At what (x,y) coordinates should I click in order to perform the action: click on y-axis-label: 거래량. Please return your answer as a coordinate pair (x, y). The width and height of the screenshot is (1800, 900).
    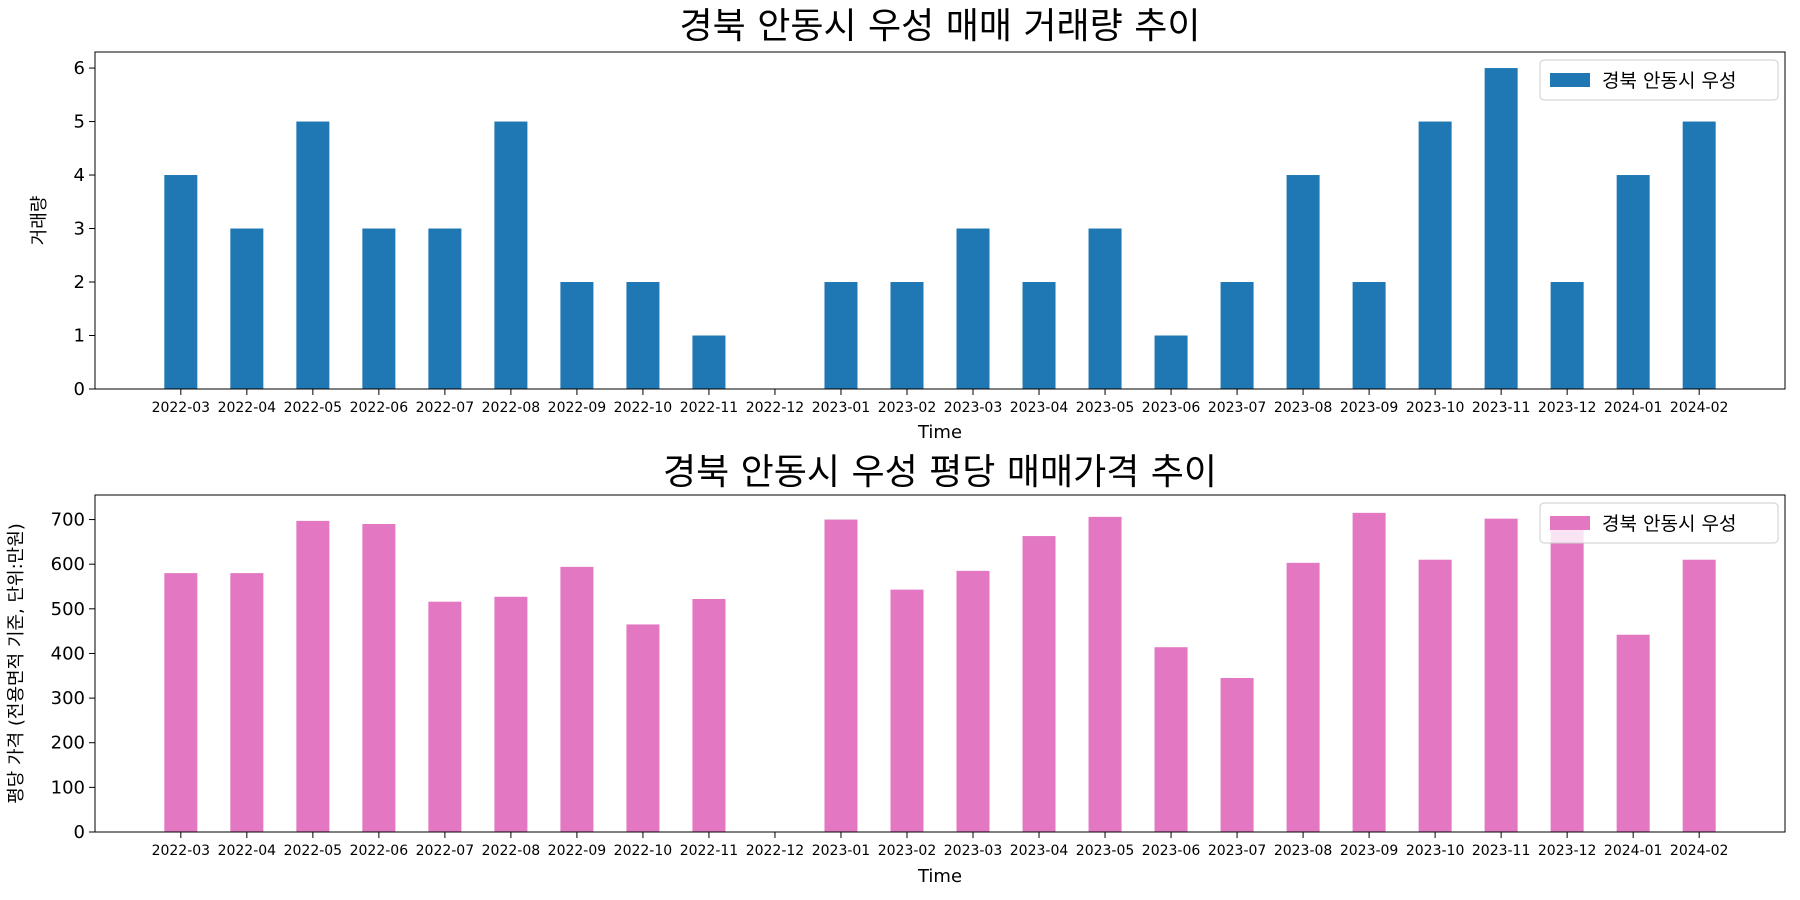
    Looking at the image, I should click on (39, 221).